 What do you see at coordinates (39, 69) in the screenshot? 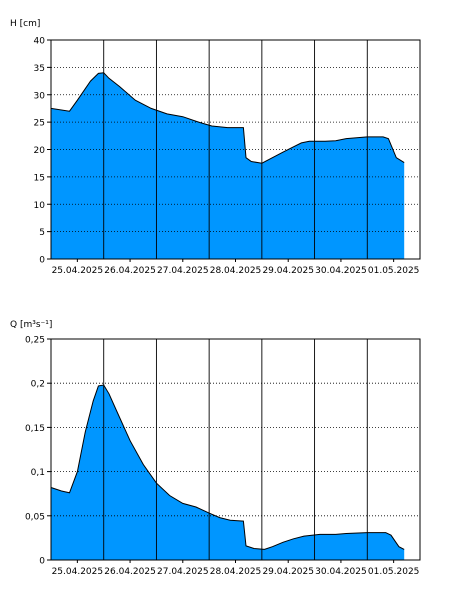
I see `y-tick-label: 35` at bounding box center [39, 69].